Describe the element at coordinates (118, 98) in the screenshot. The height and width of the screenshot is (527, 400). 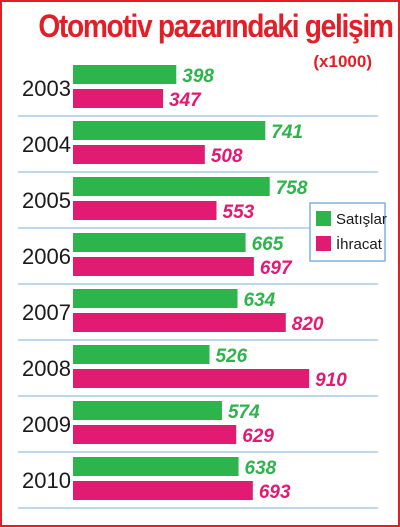
I see `export-bar-2003` at that location.